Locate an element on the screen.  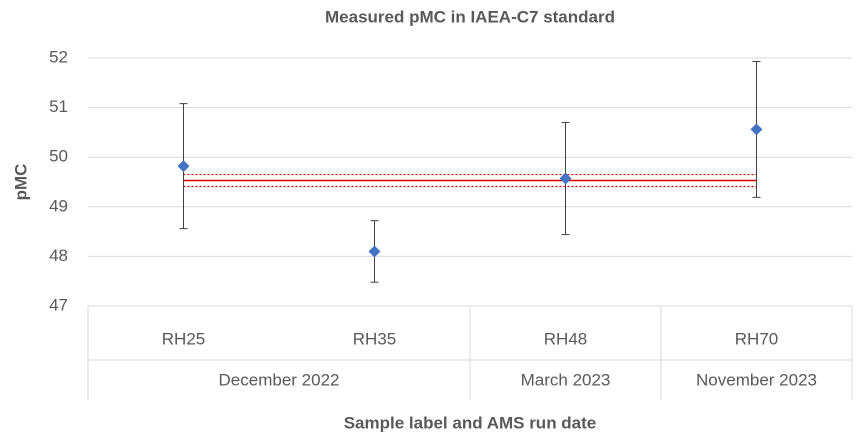
x-tick-label: RH48 is located at coordinates (565, 338).